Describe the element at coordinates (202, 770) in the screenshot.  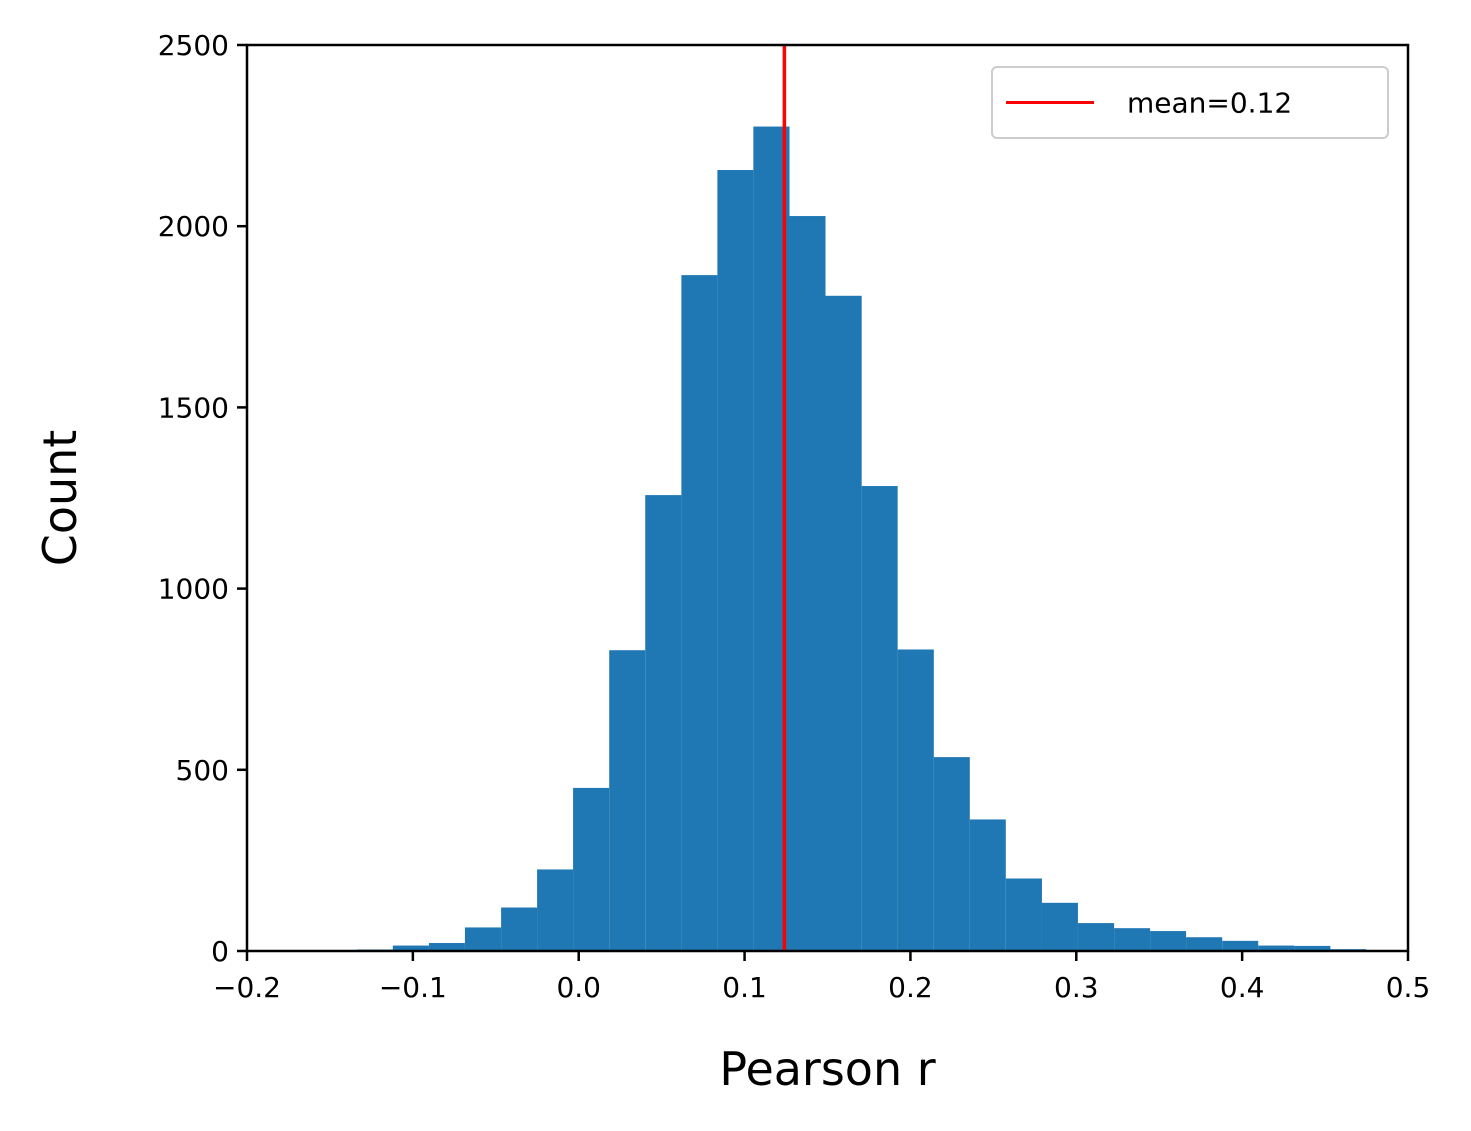
I see `y-tick-label: 500` at that location.